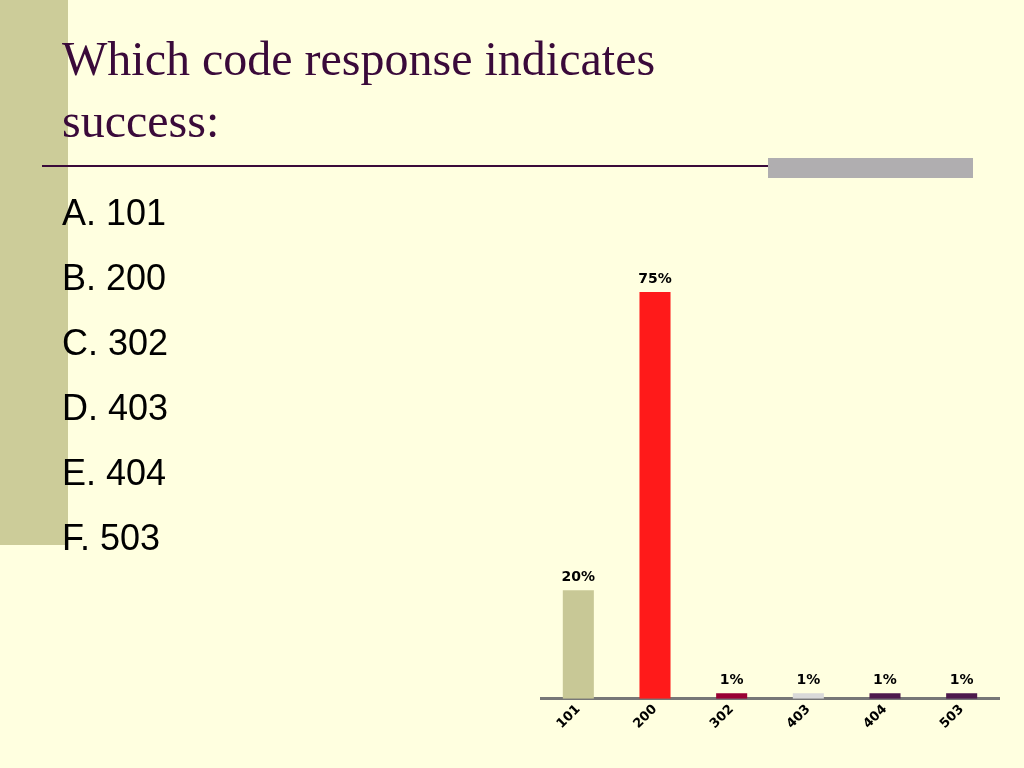 The image size is (1024, 768). I want to click on data-label: 75%, so click(655, 277).